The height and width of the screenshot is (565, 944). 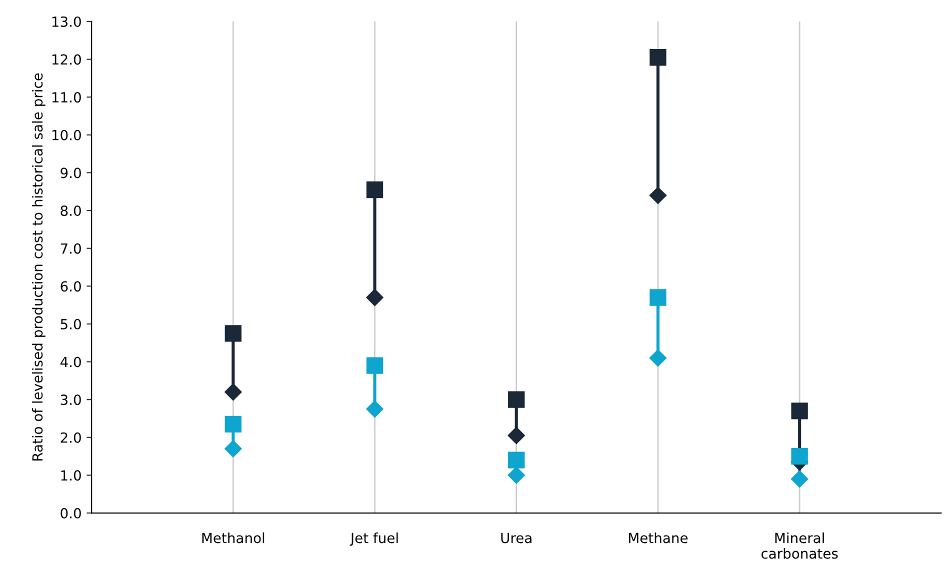 What do you see at coordinates (70, 437) in the screenshot?
I see `y-tick-label: 2.0` at bounding box center [70, 437].